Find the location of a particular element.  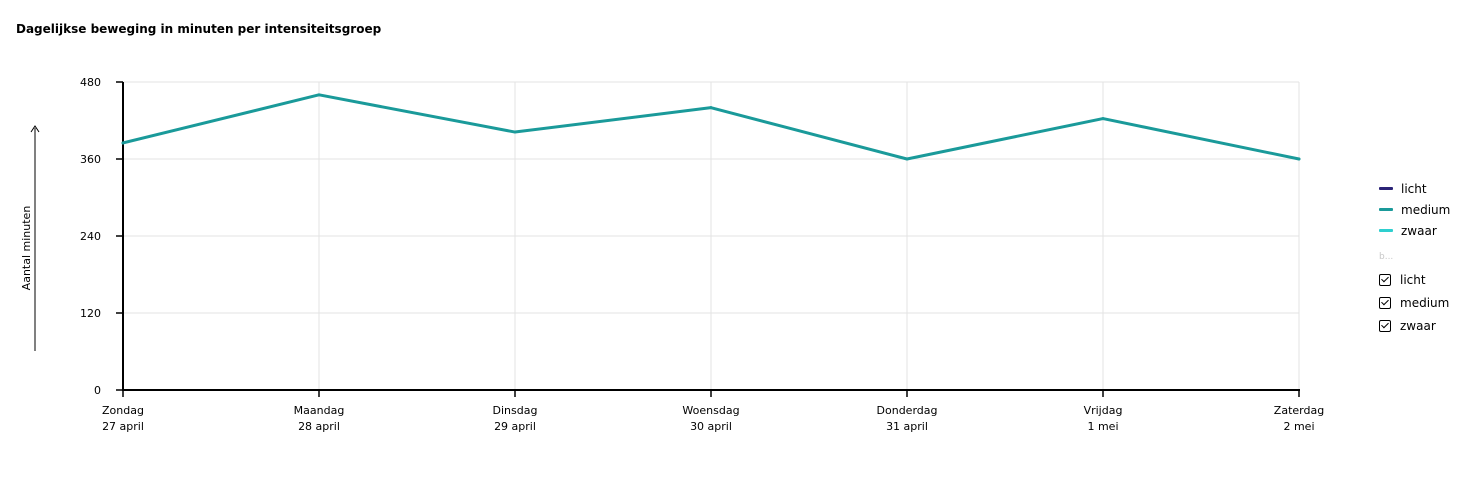

legend-item-licht: licht is located at coordinates (1414, 188).